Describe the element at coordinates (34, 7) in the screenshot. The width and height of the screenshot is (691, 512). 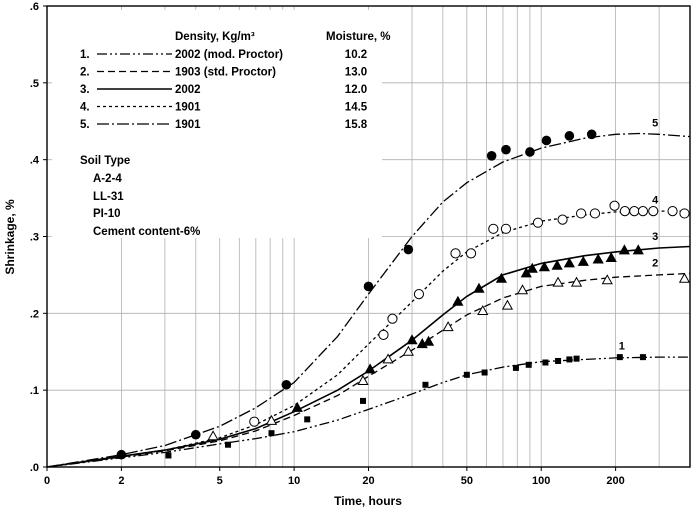
I see `y-tick-label: .6` at that location.